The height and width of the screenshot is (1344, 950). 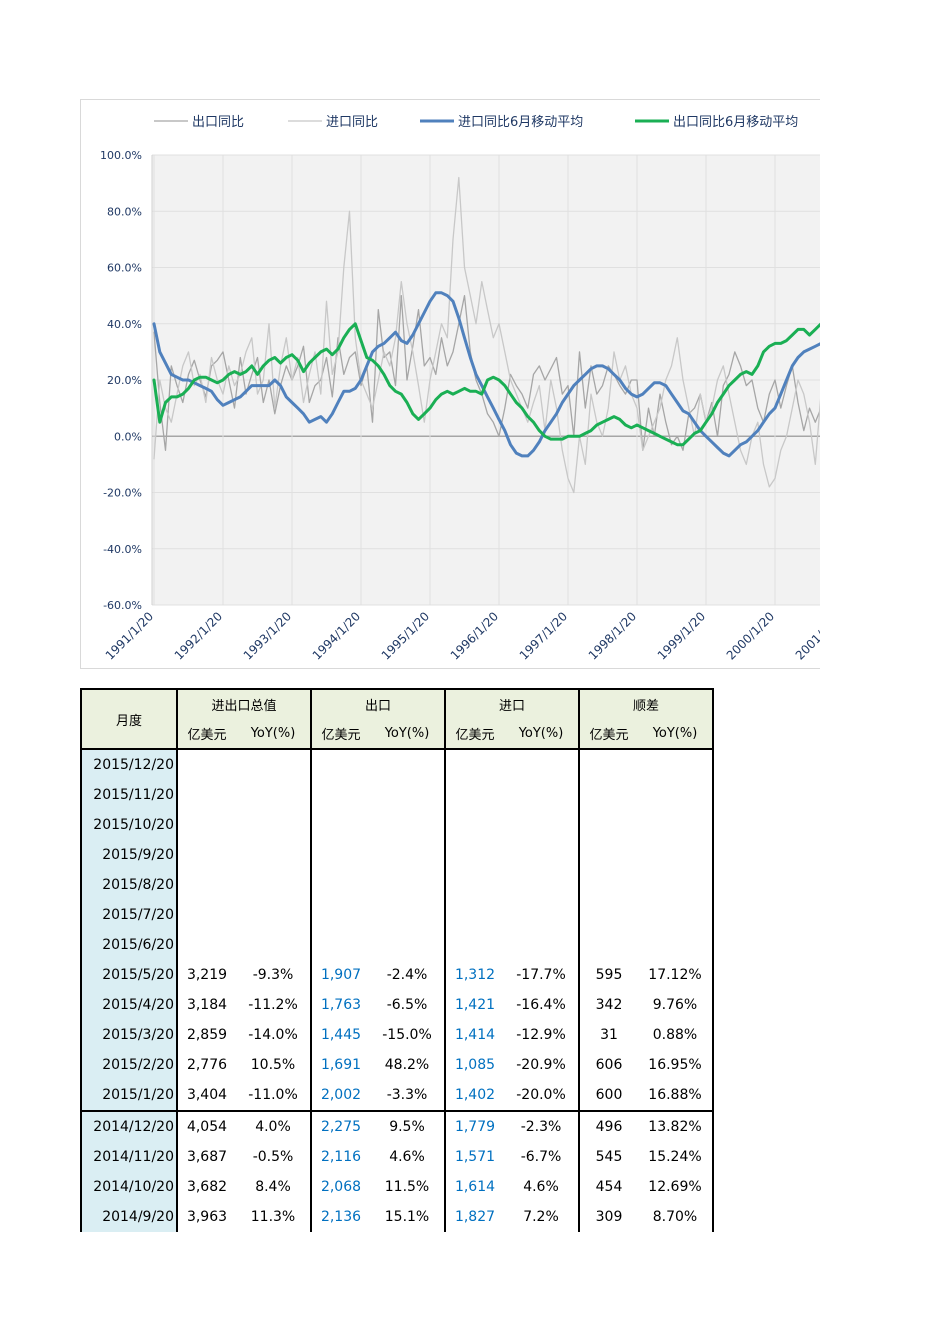 I want to click on cell-total: 2,859, so click(x=206, y=1035).